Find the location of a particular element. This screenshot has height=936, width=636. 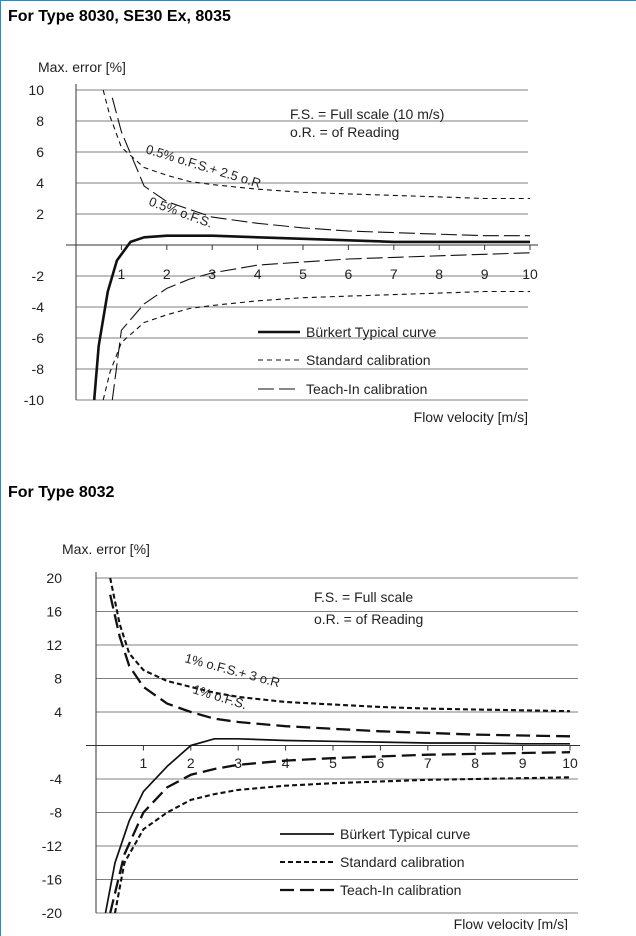

y-tick-label: -12 is located at coordinates (52, 846).